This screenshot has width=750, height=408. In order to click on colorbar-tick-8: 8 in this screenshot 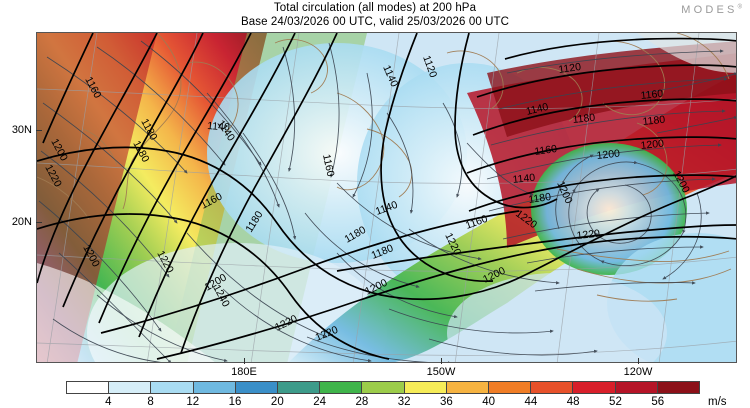, I will do `click(150, 402)`.